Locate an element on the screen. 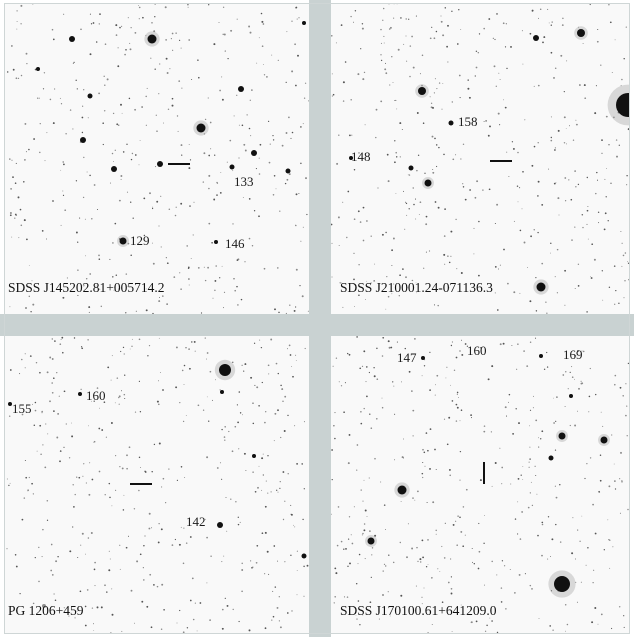  star-label-133: 133 is located at coordinates (244, 181).